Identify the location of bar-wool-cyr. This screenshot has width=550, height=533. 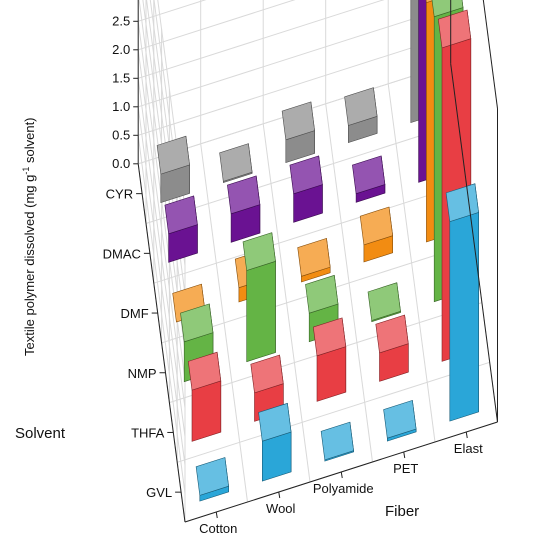
(275, 442).